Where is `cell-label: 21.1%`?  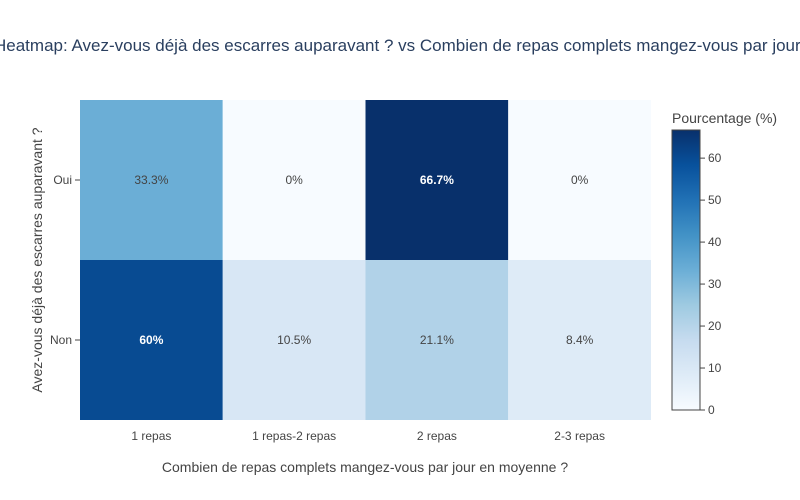
cell-label: 21.1% is located at coordinates (437, 340).